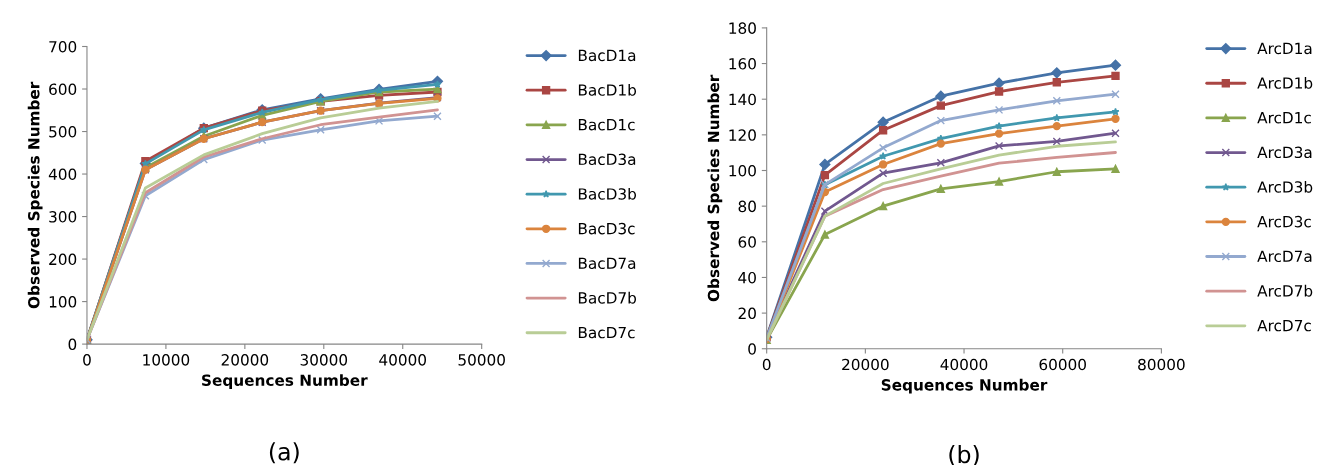  I want to click on y-tick-label: 180, so click(742, 28).